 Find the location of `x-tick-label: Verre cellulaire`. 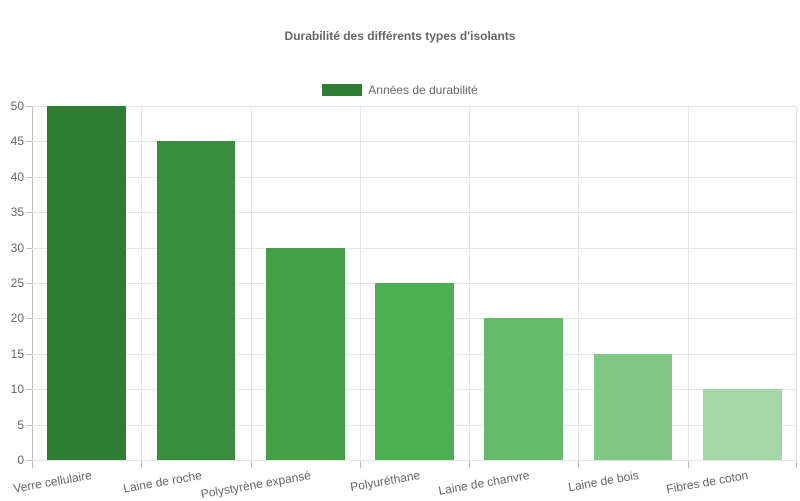

x-tick-label: Verre cellulaire is located at coordinates (53, 482).